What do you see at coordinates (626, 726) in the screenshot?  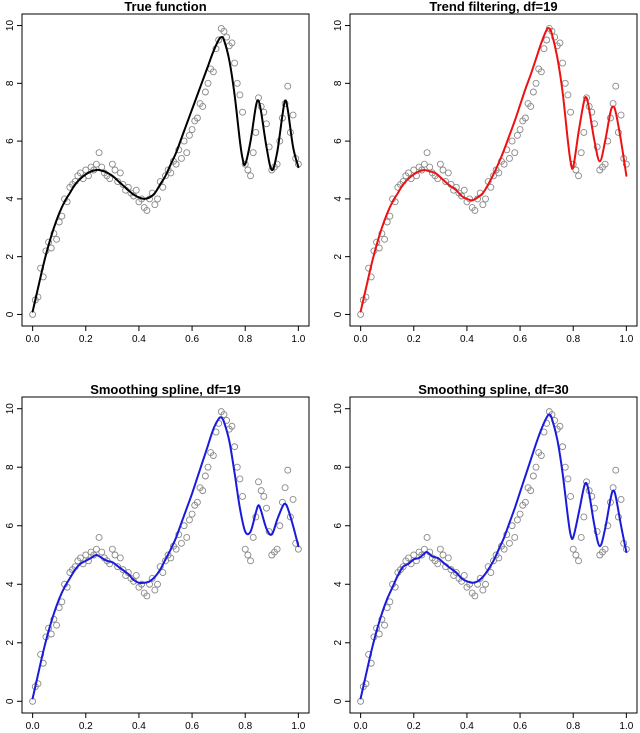 I see `x-tick-label: 1.0` at bounding box center [626, 726].